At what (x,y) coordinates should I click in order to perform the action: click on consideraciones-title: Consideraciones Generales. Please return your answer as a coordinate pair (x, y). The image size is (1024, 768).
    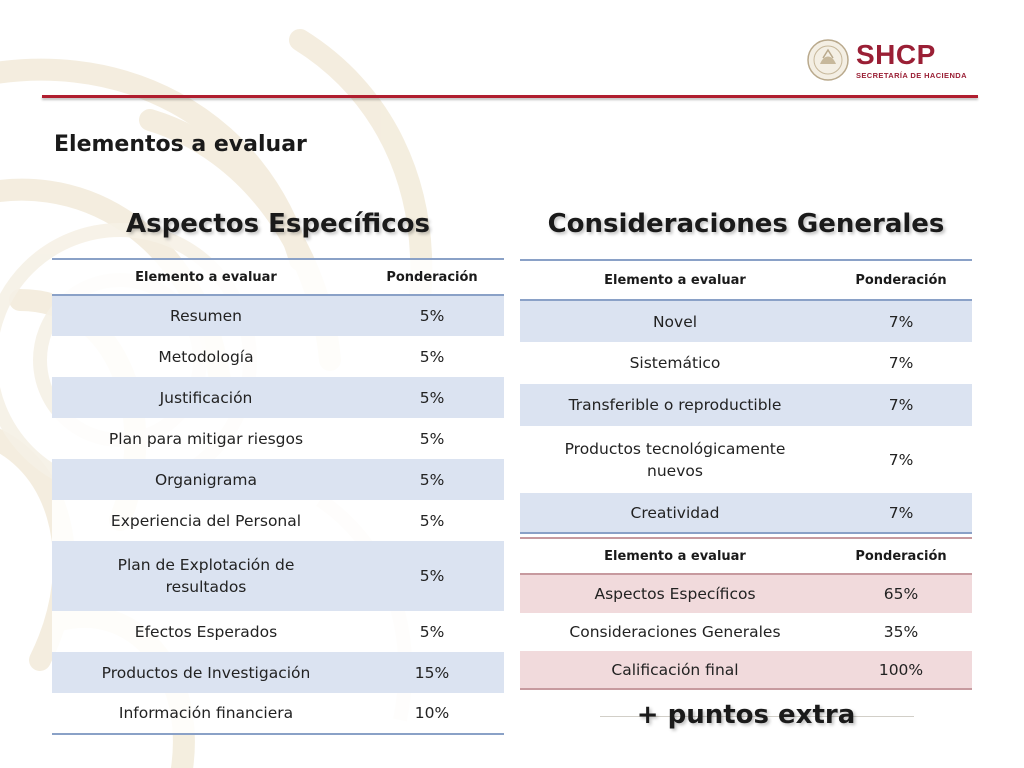
    Looking at the image, I should click on (746, 224).